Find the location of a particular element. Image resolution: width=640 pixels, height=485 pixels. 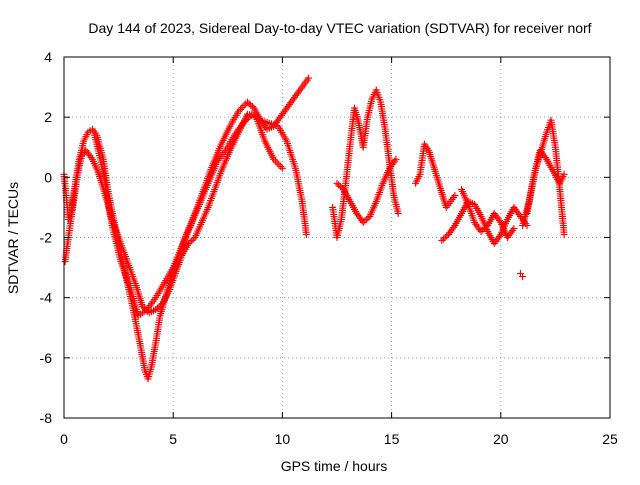

x-tick-label: 10 is located at coordinates (283, 439).